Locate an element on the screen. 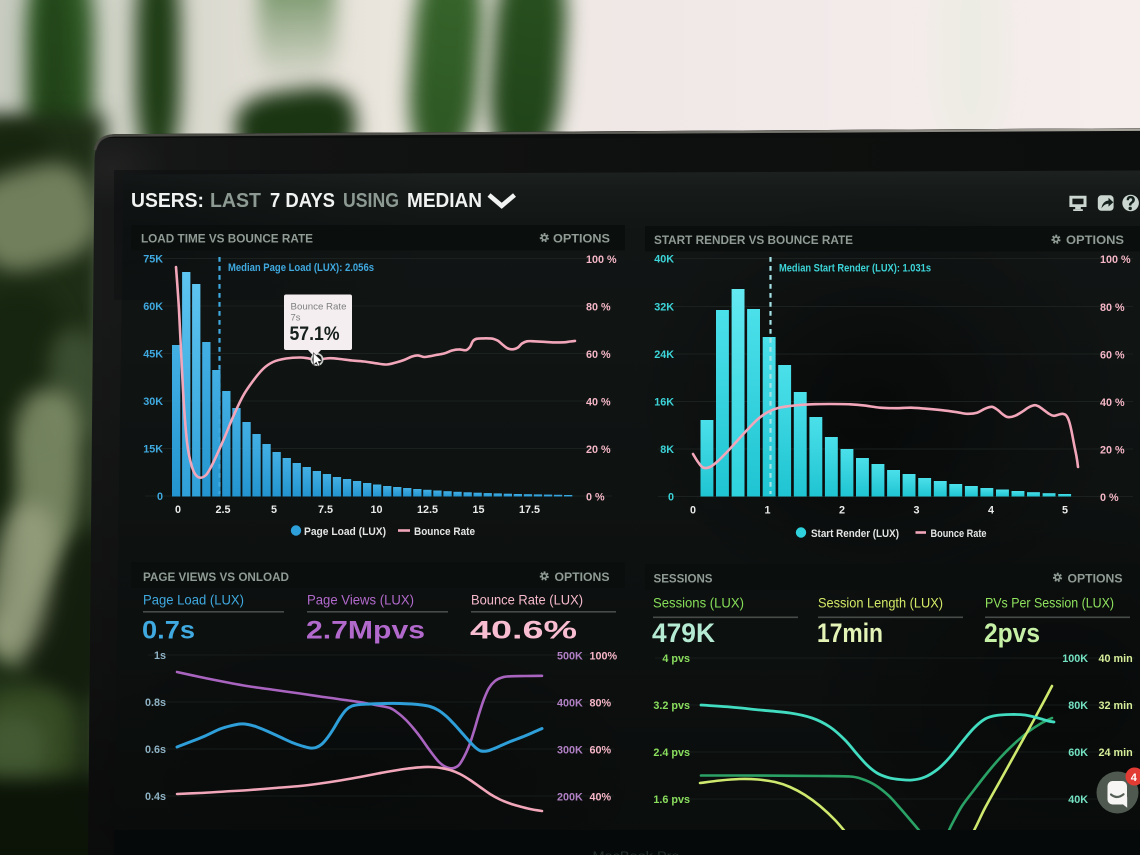 Image resolution: width=1140 pixels, height=855 pixels. svg-text: PAGE VIEWS VS ONLOAD is located at coordinates (216, 577).